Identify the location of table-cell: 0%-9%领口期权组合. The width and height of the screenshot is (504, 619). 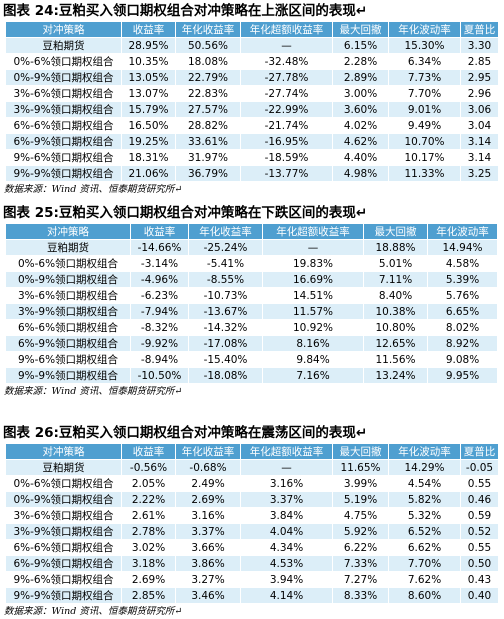
(68, 279).